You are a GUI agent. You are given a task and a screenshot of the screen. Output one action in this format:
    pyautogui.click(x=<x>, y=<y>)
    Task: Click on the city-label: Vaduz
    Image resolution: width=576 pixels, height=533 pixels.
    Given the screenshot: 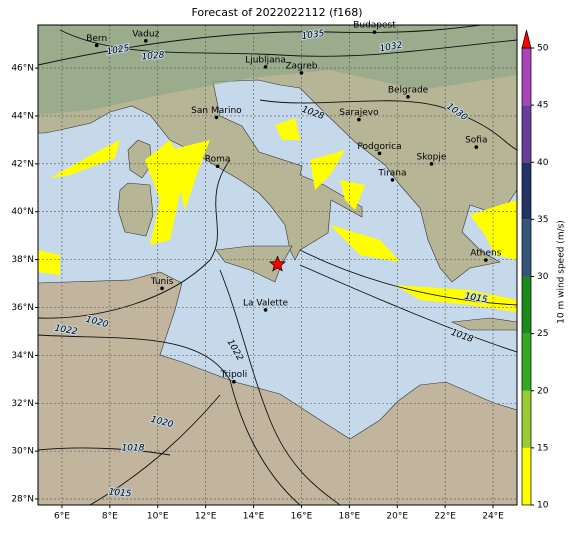 What is the action you would take?
    pyautogui.click(x=145, y=34)
    